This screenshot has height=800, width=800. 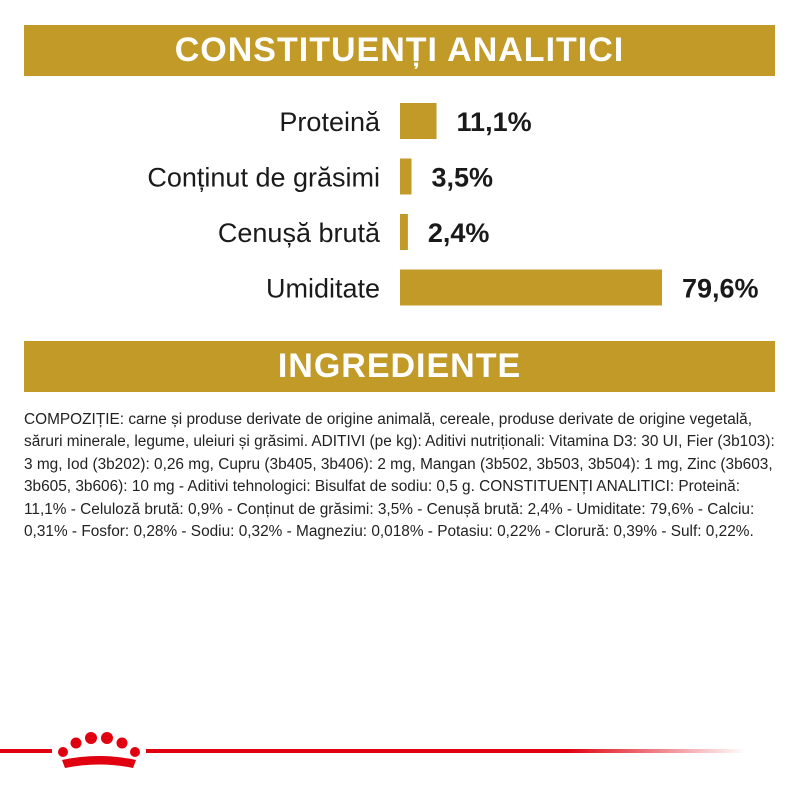 I want to click on ingredients-header: INGREDIENTE, so click(x=399, y=366).